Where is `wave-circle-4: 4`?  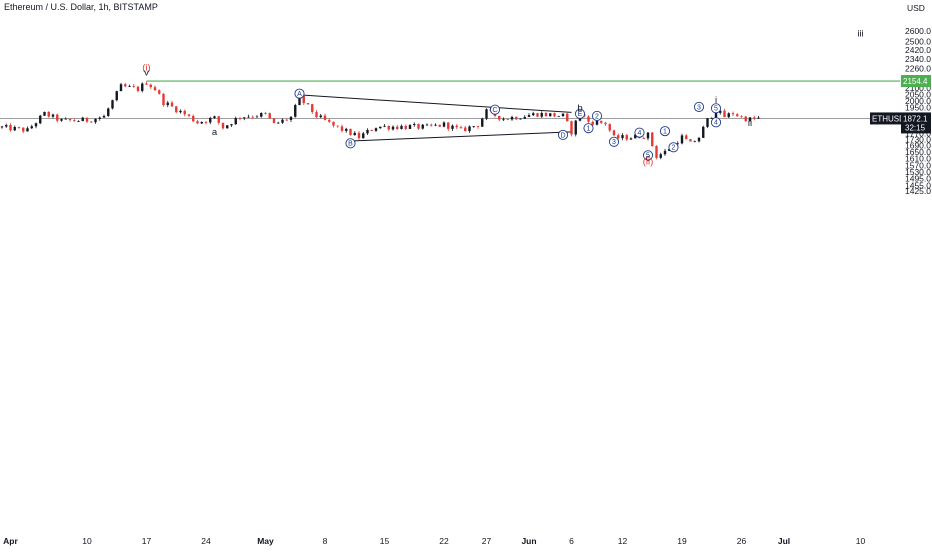
wave-circle-4: 4 is located at coordinates (639, 132).